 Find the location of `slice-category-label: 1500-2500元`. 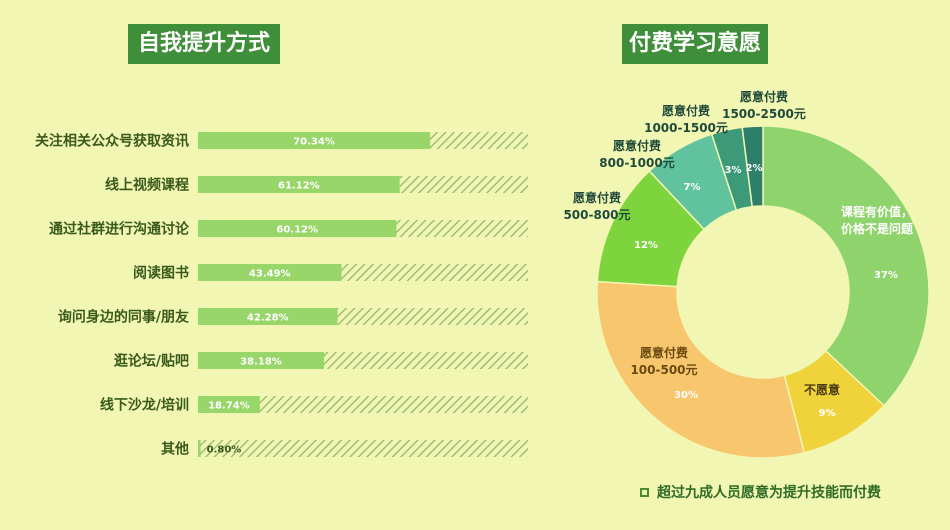

slice-category-label: 1500-2500元 is located at coordinates (764, 114).